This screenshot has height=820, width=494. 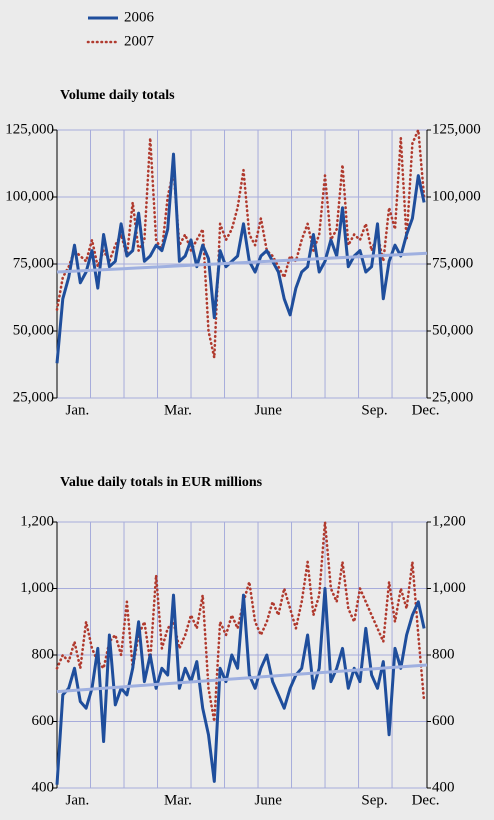 What do you see at coordinates (456, 196) in the screenshot?
I see `y2-tick-label: 100,000` at bounding box center [456, 196].